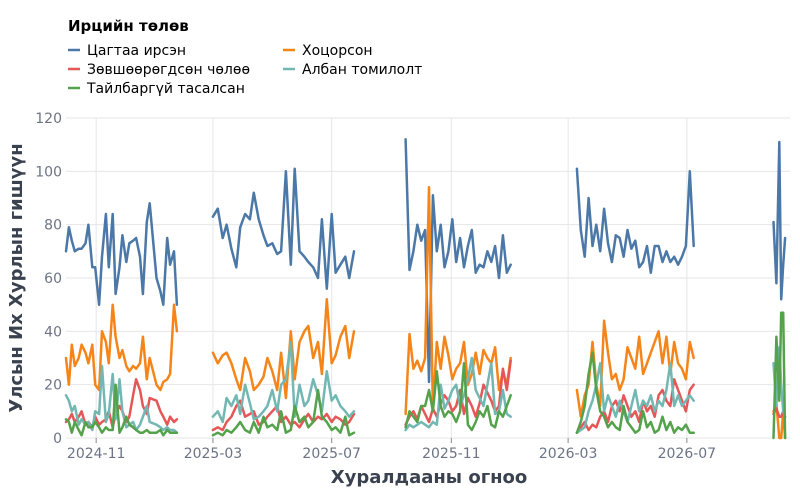  Describe the element at coordinates (429, 477) in the screenshot. I see `x-axis-title: Хуралдааны огноо` at that location.